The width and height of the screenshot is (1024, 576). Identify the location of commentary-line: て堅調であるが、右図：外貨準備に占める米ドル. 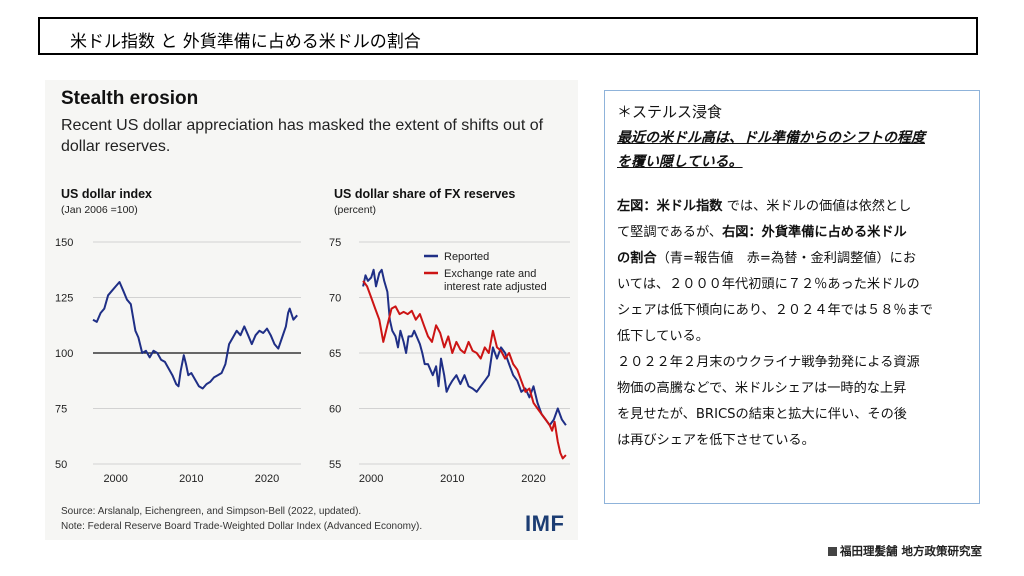
(792, 233).